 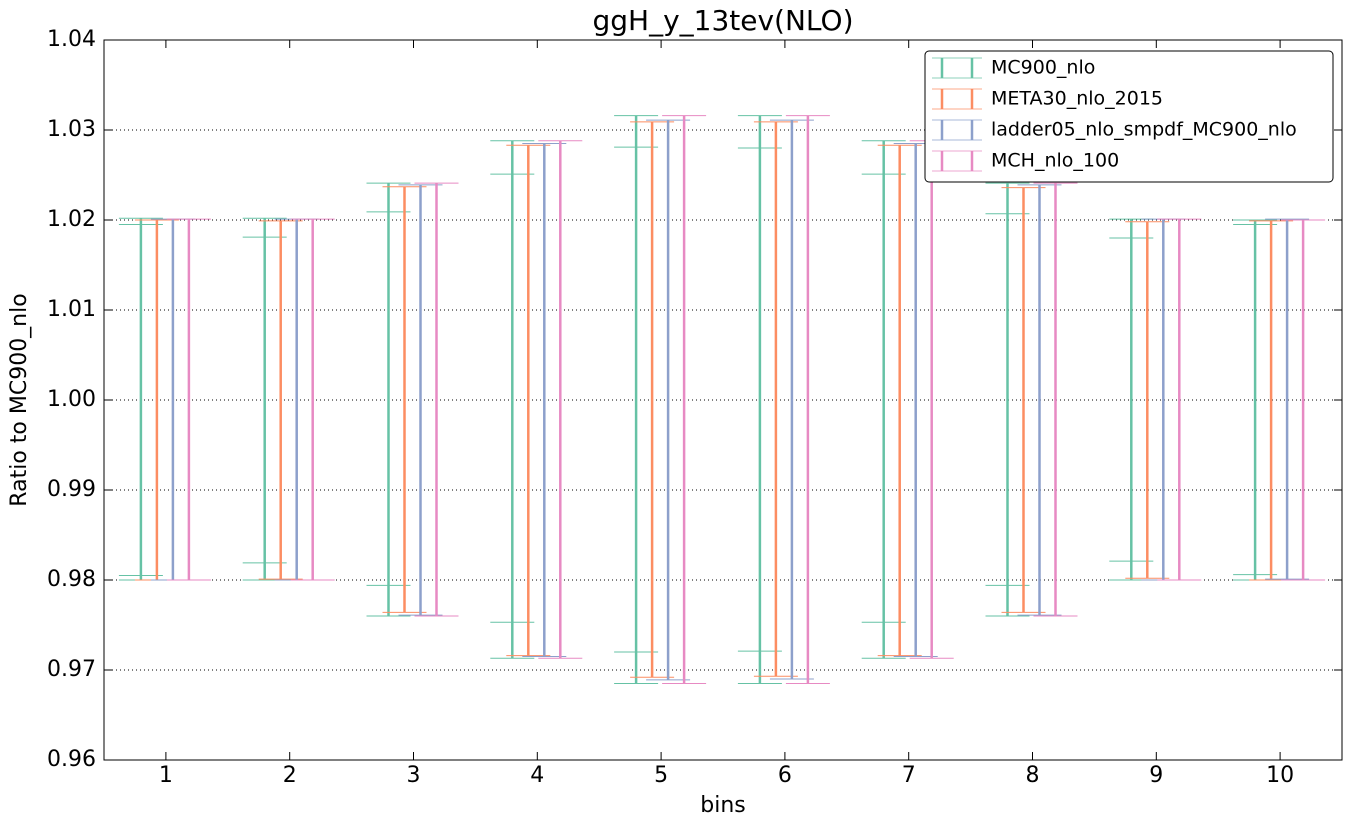 I want to click on legend-box, so click(x=1129, y=116).